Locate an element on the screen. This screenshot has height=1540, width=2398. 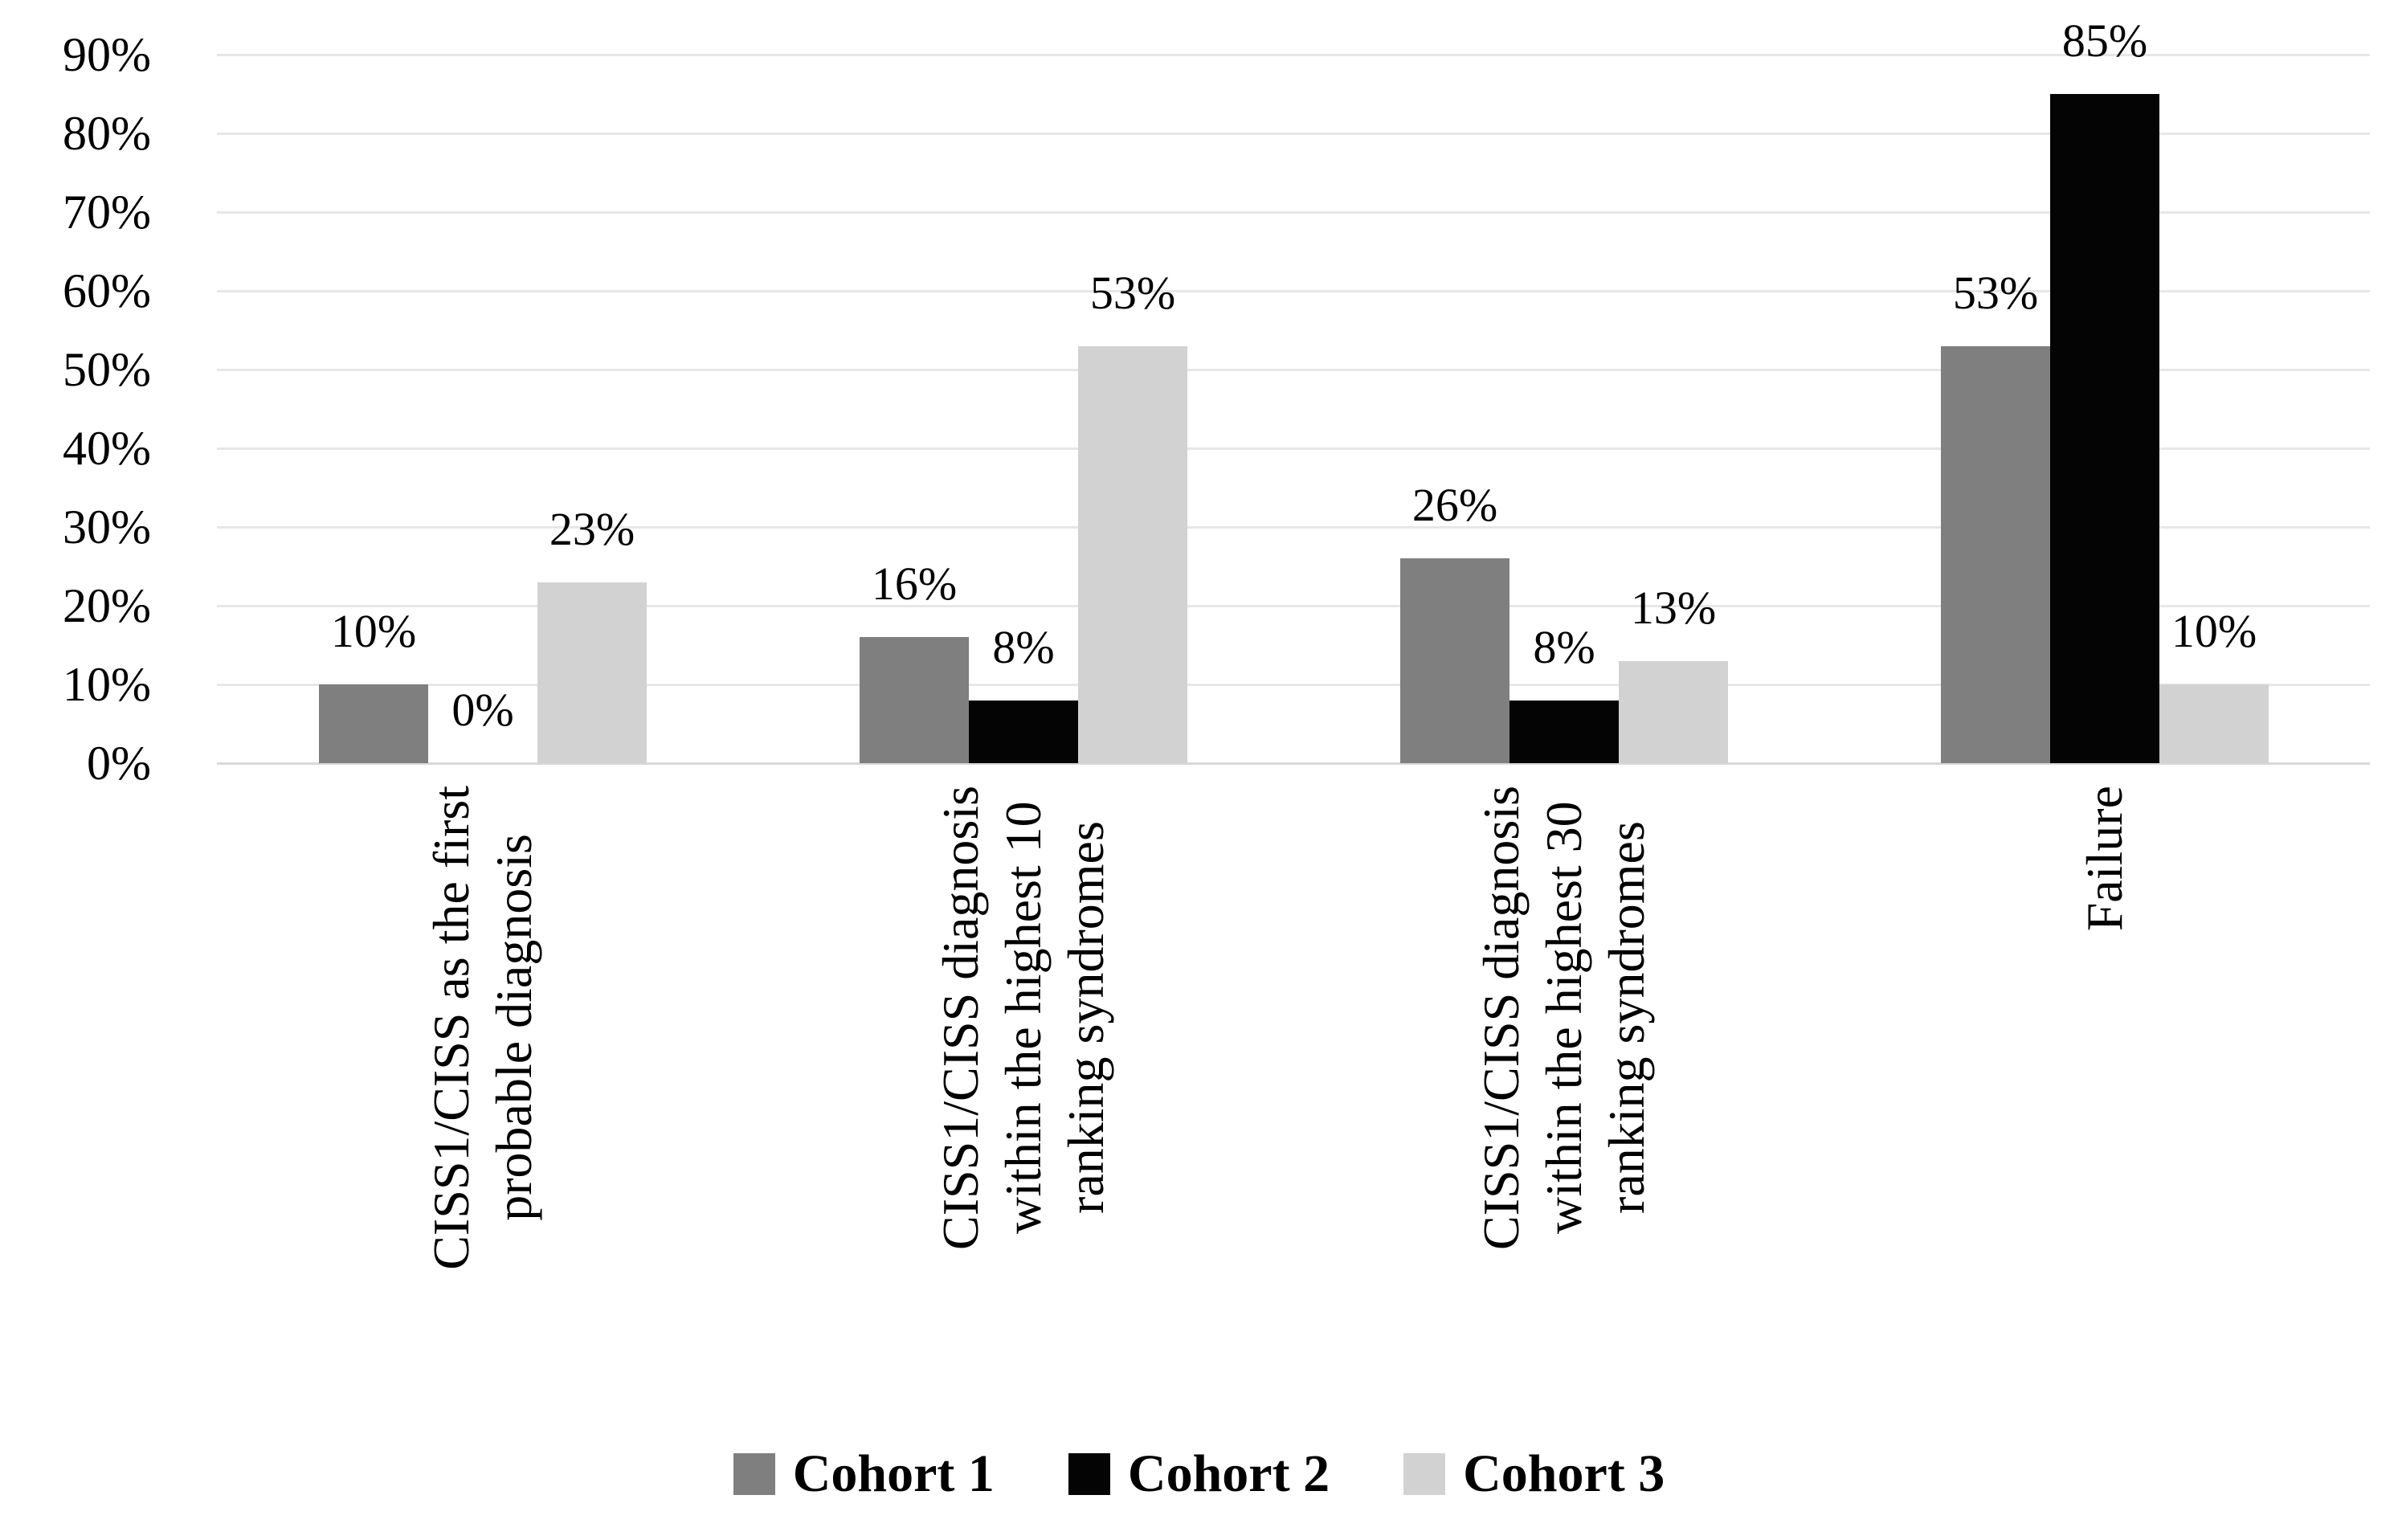
data-label-cohort1-group3: 26% is located at coordinates (1454, 505).